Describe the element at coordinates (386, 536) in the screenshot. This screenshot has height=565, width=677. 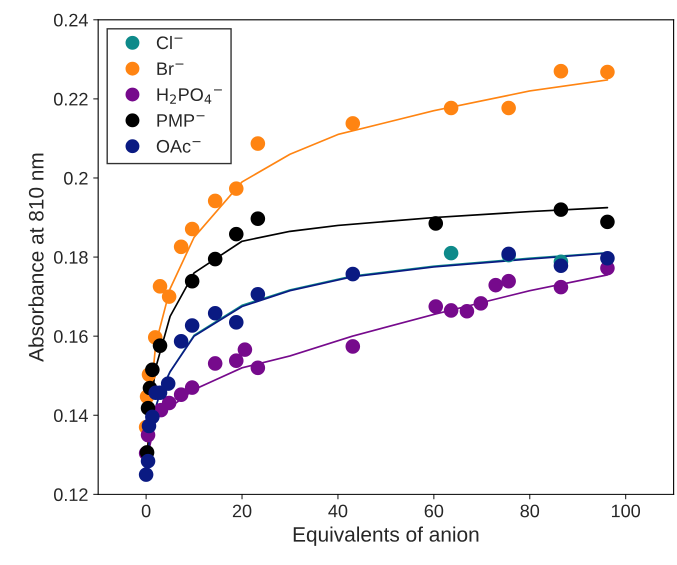
I see `x-axis-title: Equivalents of anion` at that location.